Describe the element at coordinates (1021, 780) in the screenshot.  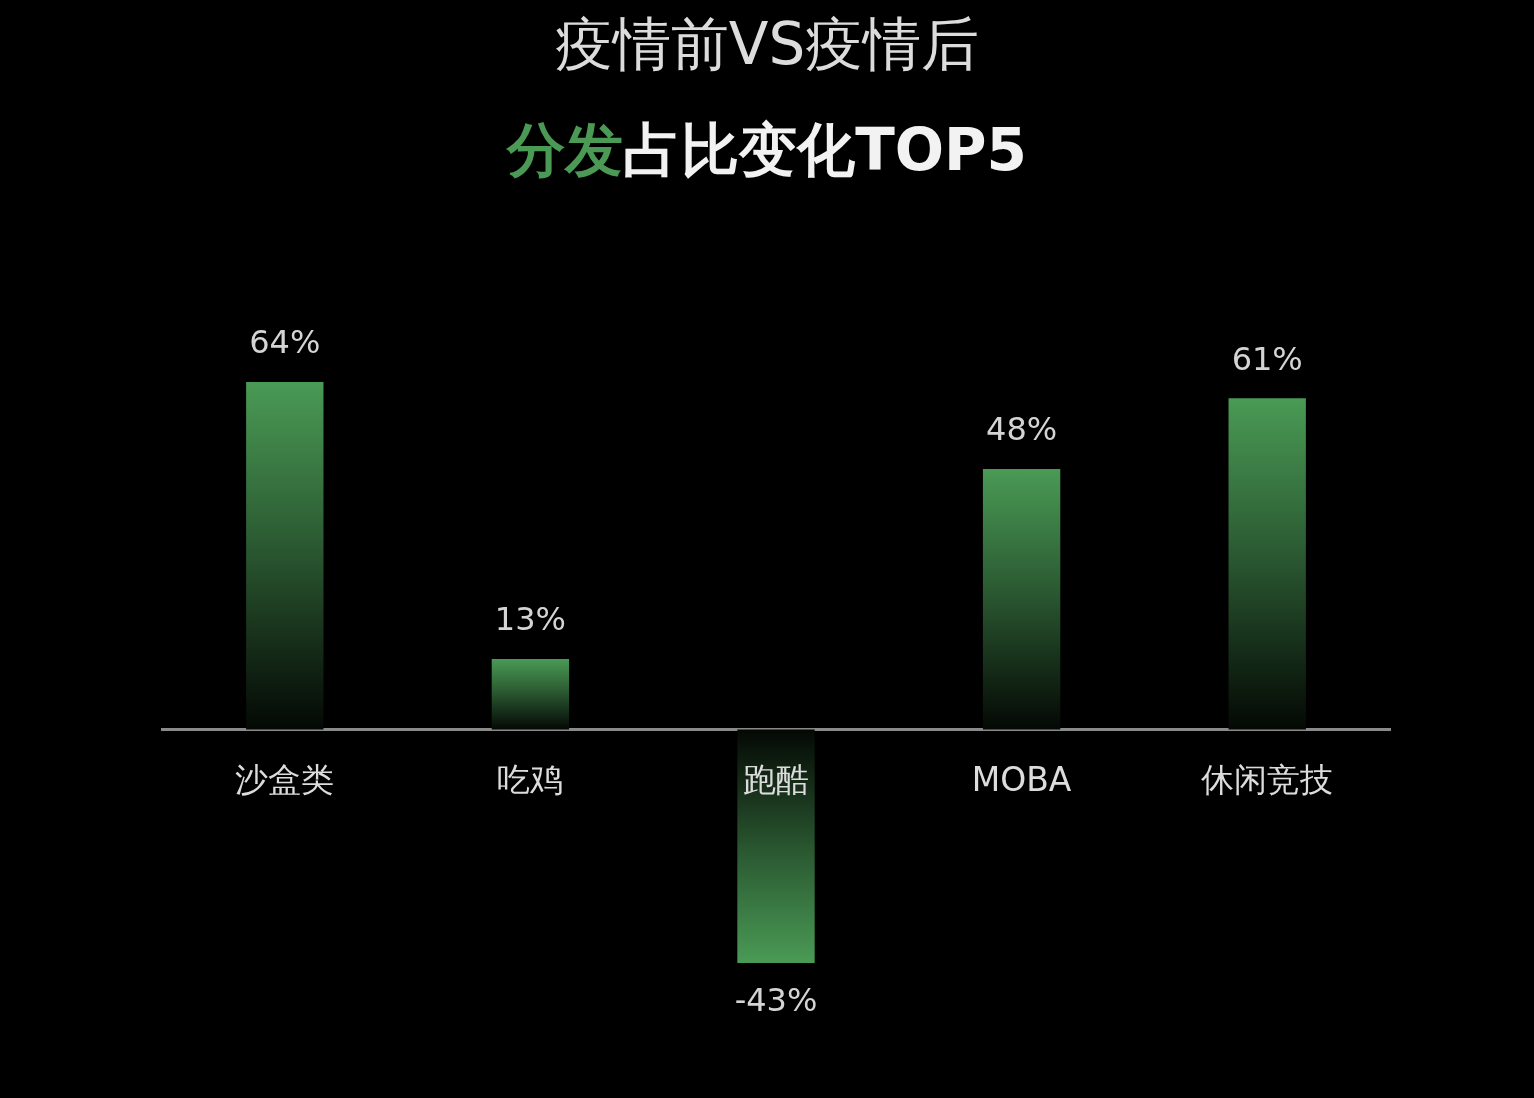
I see `x-tick-label: MOBA` at that location.